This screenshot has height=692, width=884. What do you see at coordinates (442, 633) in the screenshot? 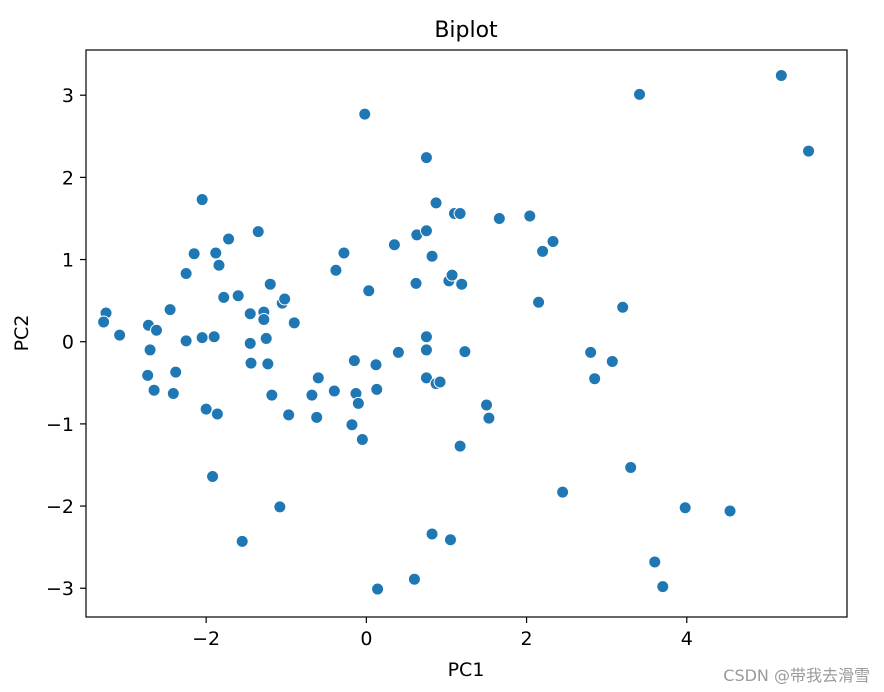
I see `x-axis-ticks: −2 0 2 4` at bounding box center [442, 633].